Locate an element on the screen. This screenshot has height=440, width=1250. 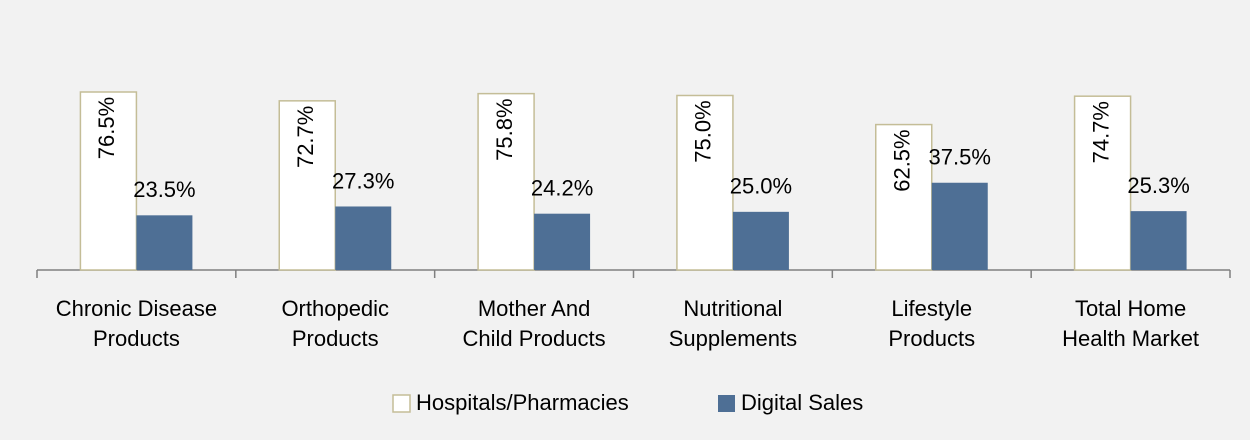
data-label: 25.0% is located at coordinates (761, 186).